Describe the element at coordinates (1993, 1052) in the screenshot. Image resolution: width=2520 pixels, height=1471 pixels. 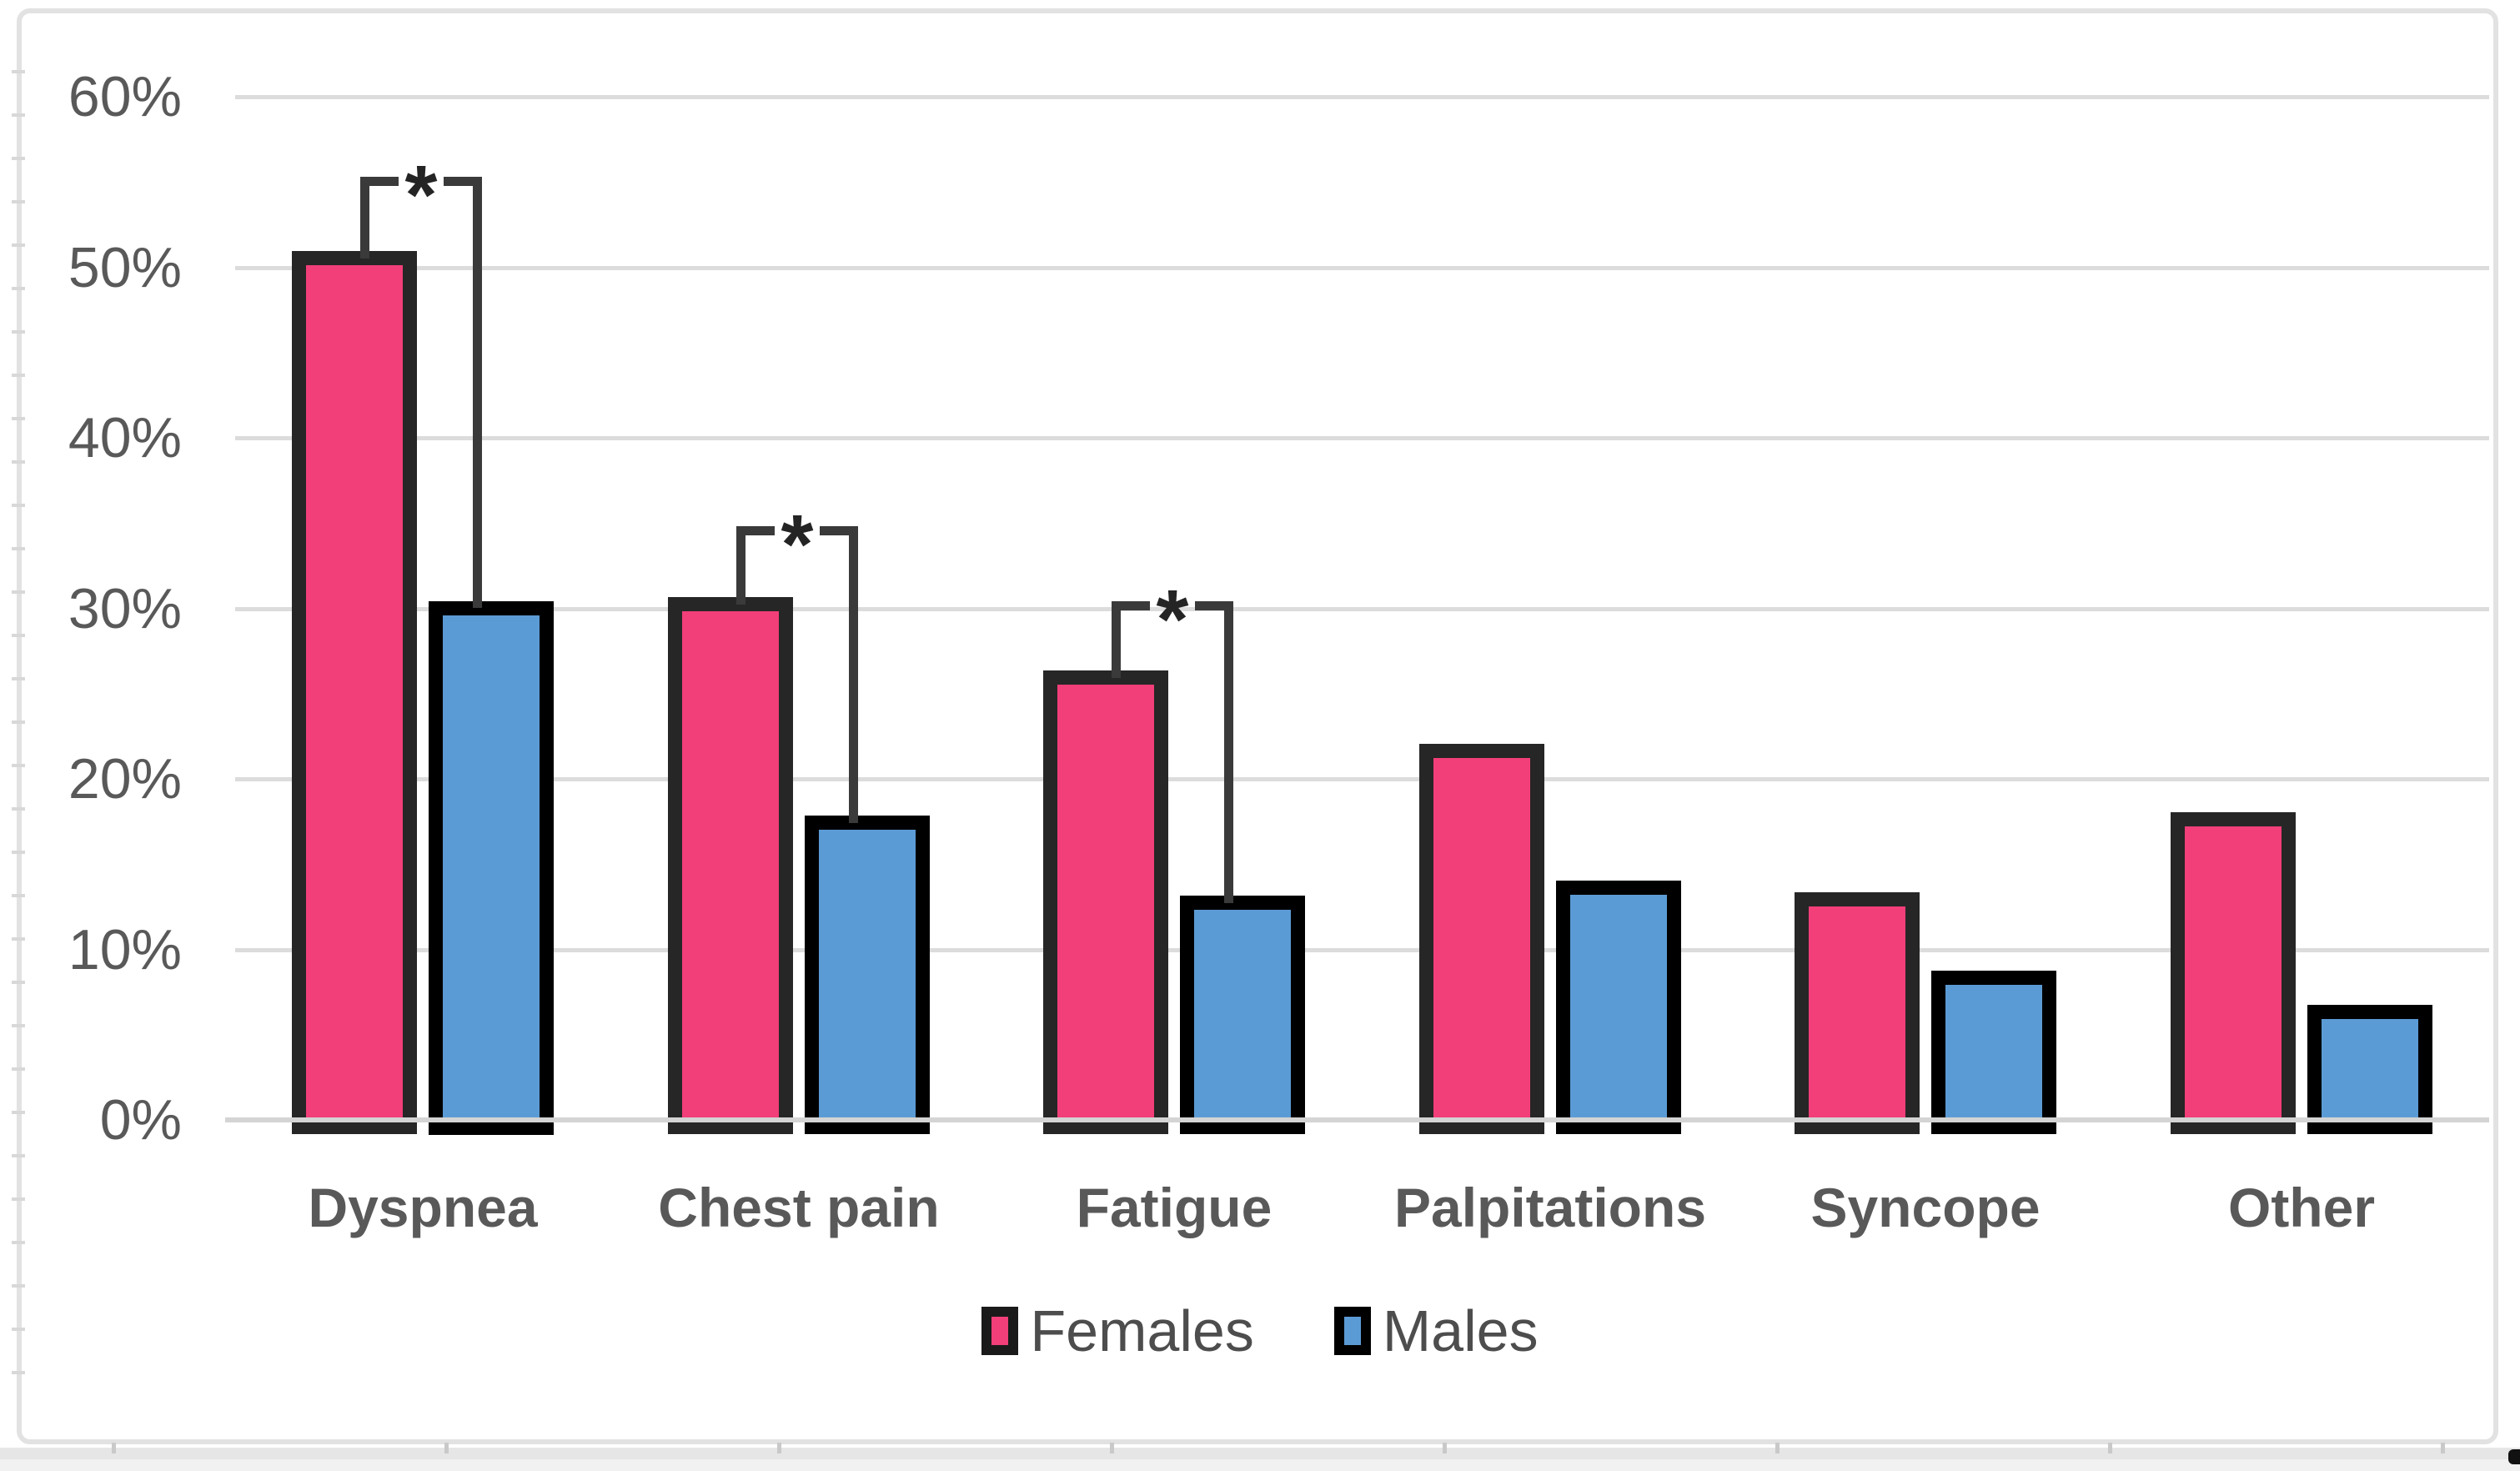
I see `bar-males-syncope` at that location.